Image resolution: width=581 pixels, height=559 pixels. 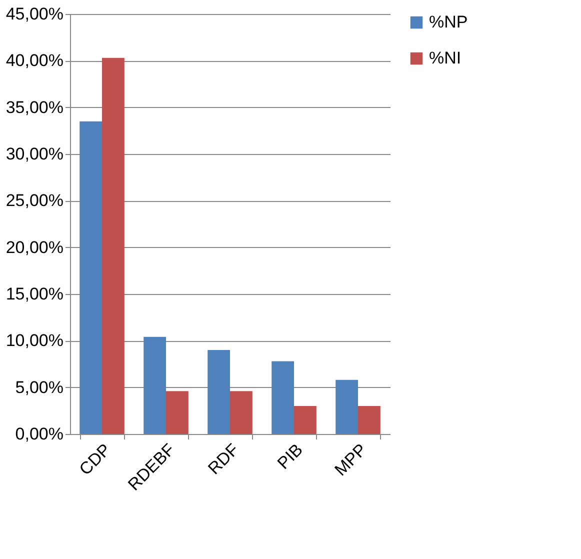 I want to click on legend-label: %NP, so click(x=448, y=22).